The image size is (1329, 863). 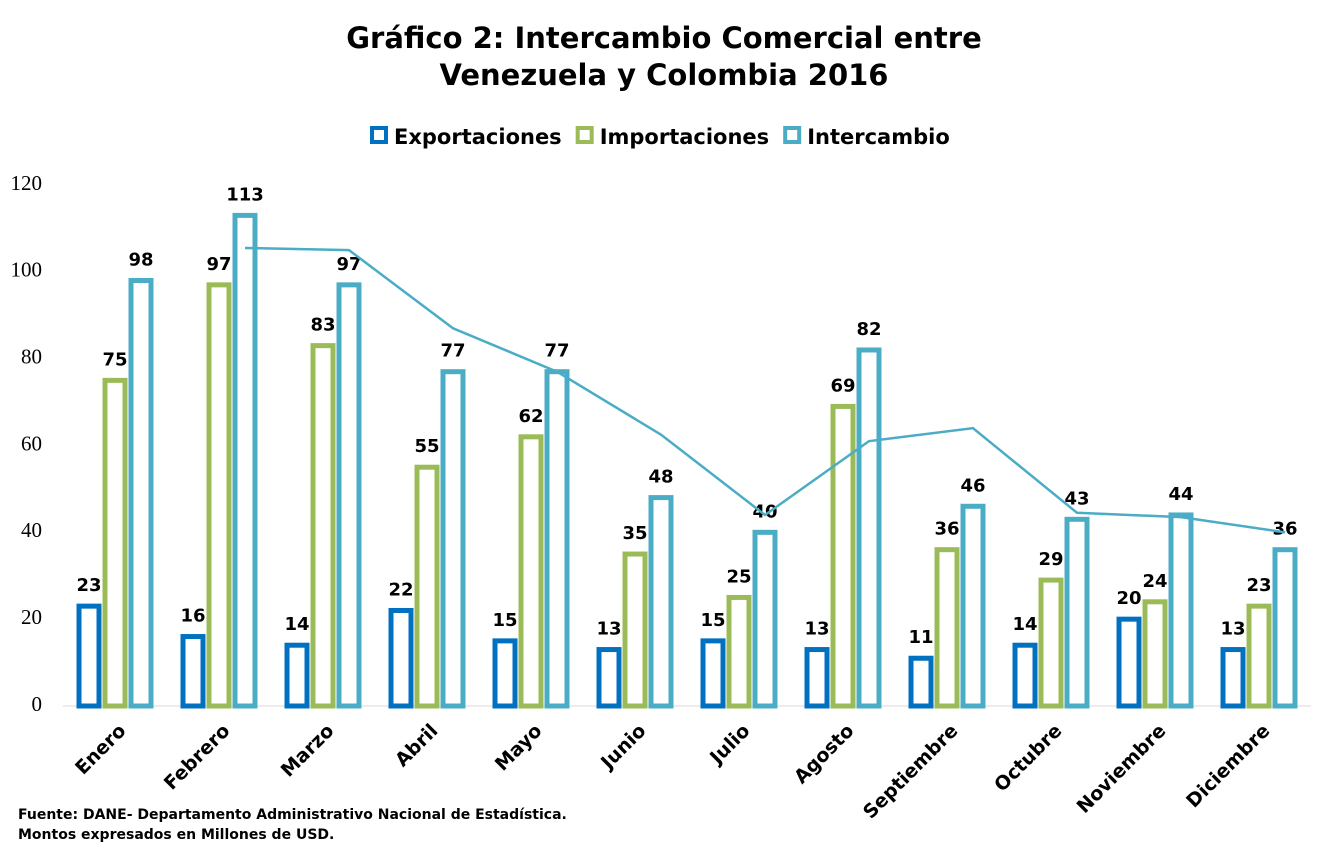 I want to click on data-label: 20, so click(x=1128, y=598).